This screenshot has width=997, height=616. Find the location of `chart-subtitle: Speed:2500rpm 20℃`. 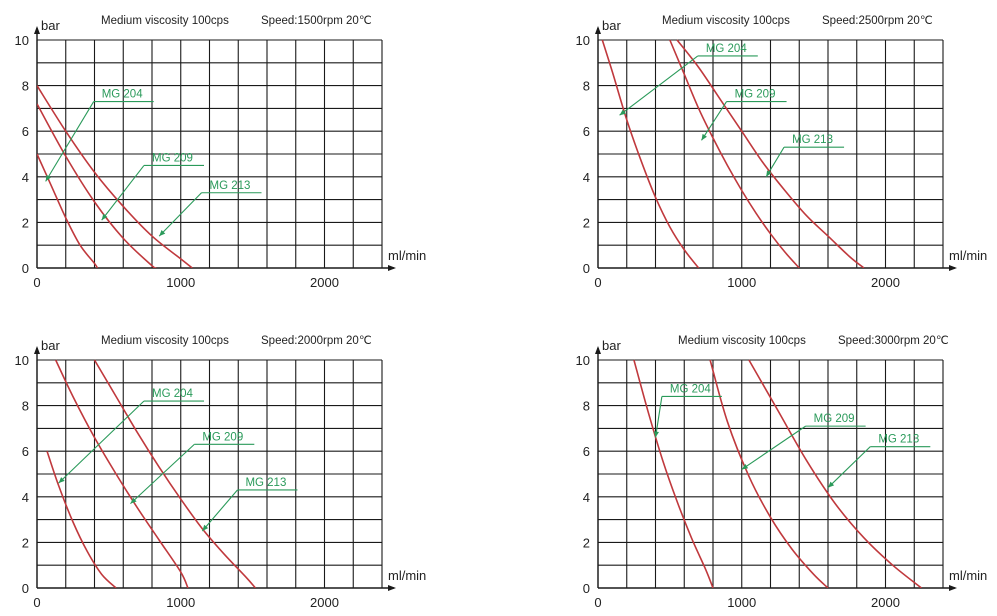

chart-subtitle: Speed:2500rpm 20℃ is located at coordinates (877, 21).